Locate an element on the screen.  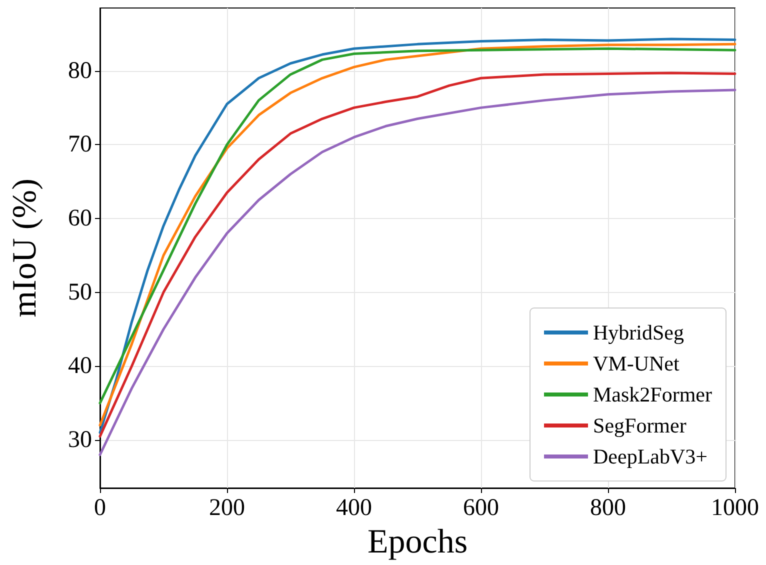
y-tick-label: 70 is located at coordinates (80, 145).